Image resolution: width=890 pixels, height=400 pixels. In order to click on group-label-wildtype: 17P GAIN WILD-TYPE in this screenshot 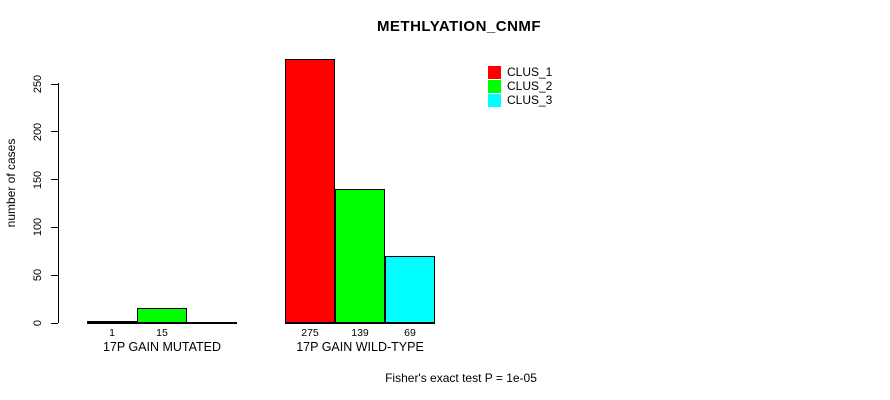, I will do `click(360, 347)`.